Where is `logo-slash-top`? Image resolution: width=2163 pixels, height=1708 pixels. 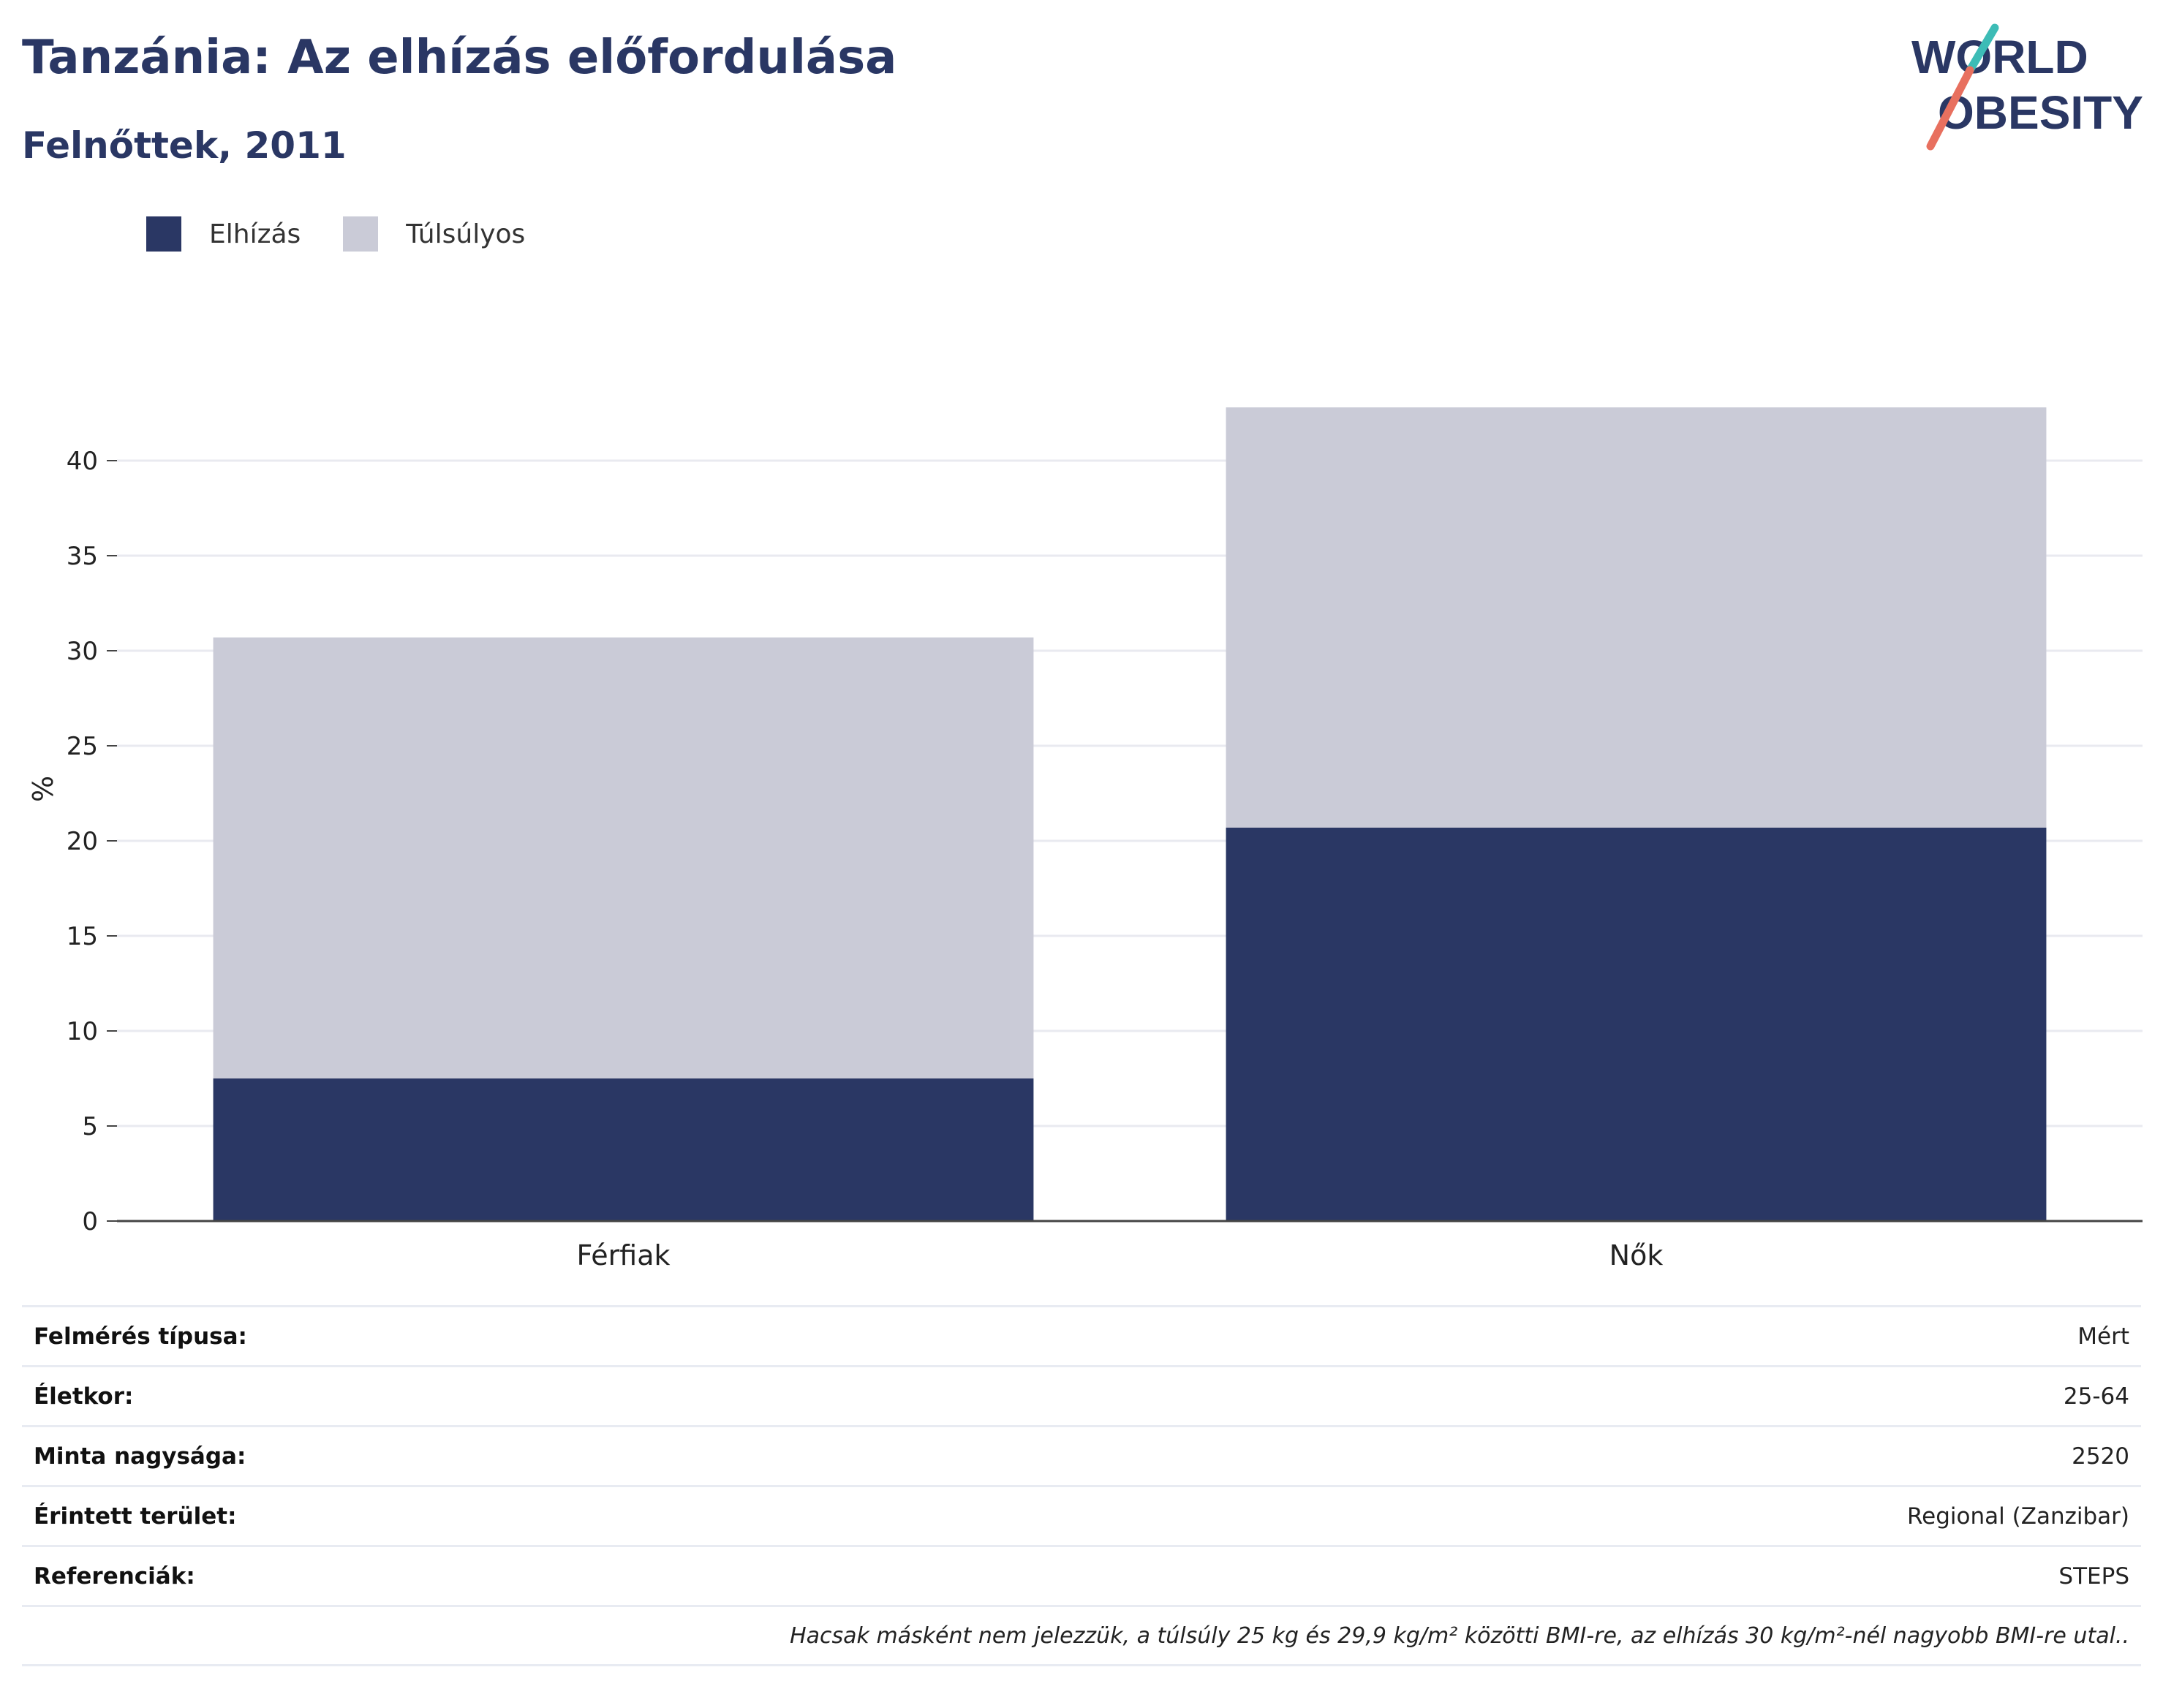
logo-slash-top is located at coordinates (1983, 49).